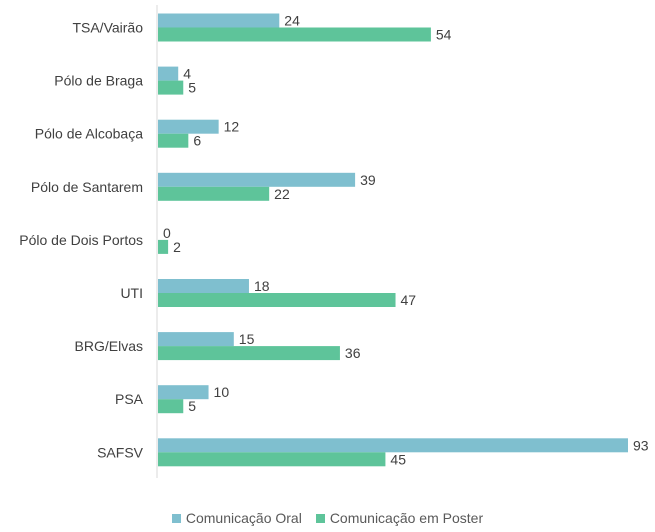 This screenshot has width=655, height=532. What do you see at coordinates (292, 21) in the screenshot?
I see `data-label-oral: 24` at bounding box center [292, 21].